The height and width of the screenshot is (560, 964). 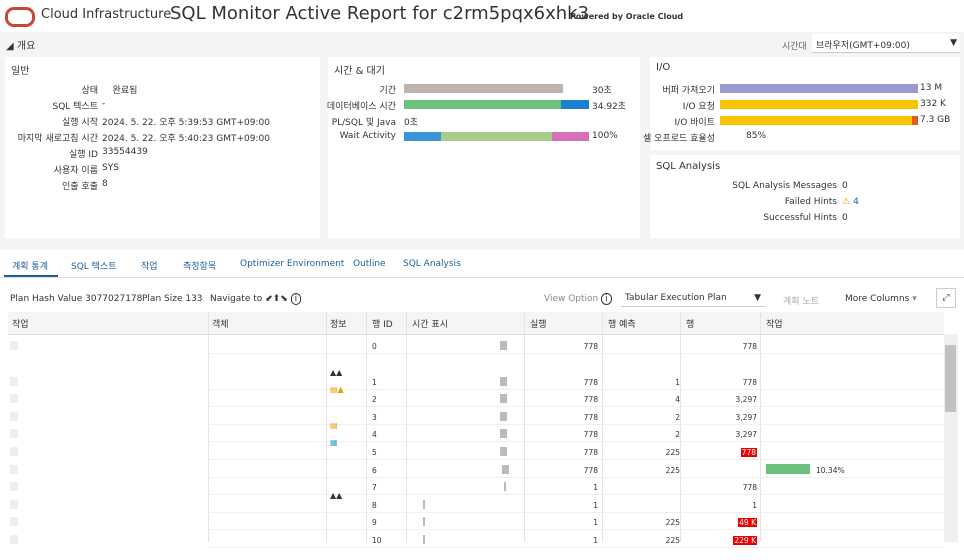 I want to click on column-header: 정보, so click(x=338, y=325).